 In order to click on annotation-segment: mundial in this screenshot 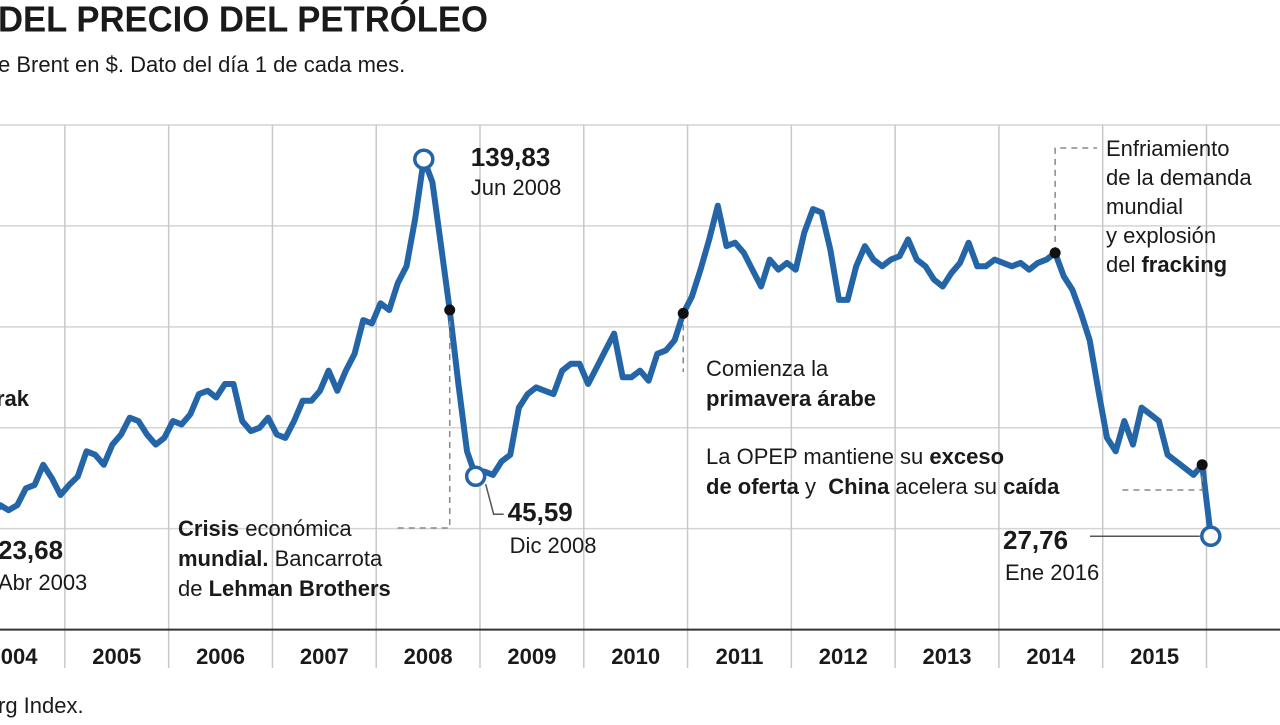, I will do `click(1144, 206)`.